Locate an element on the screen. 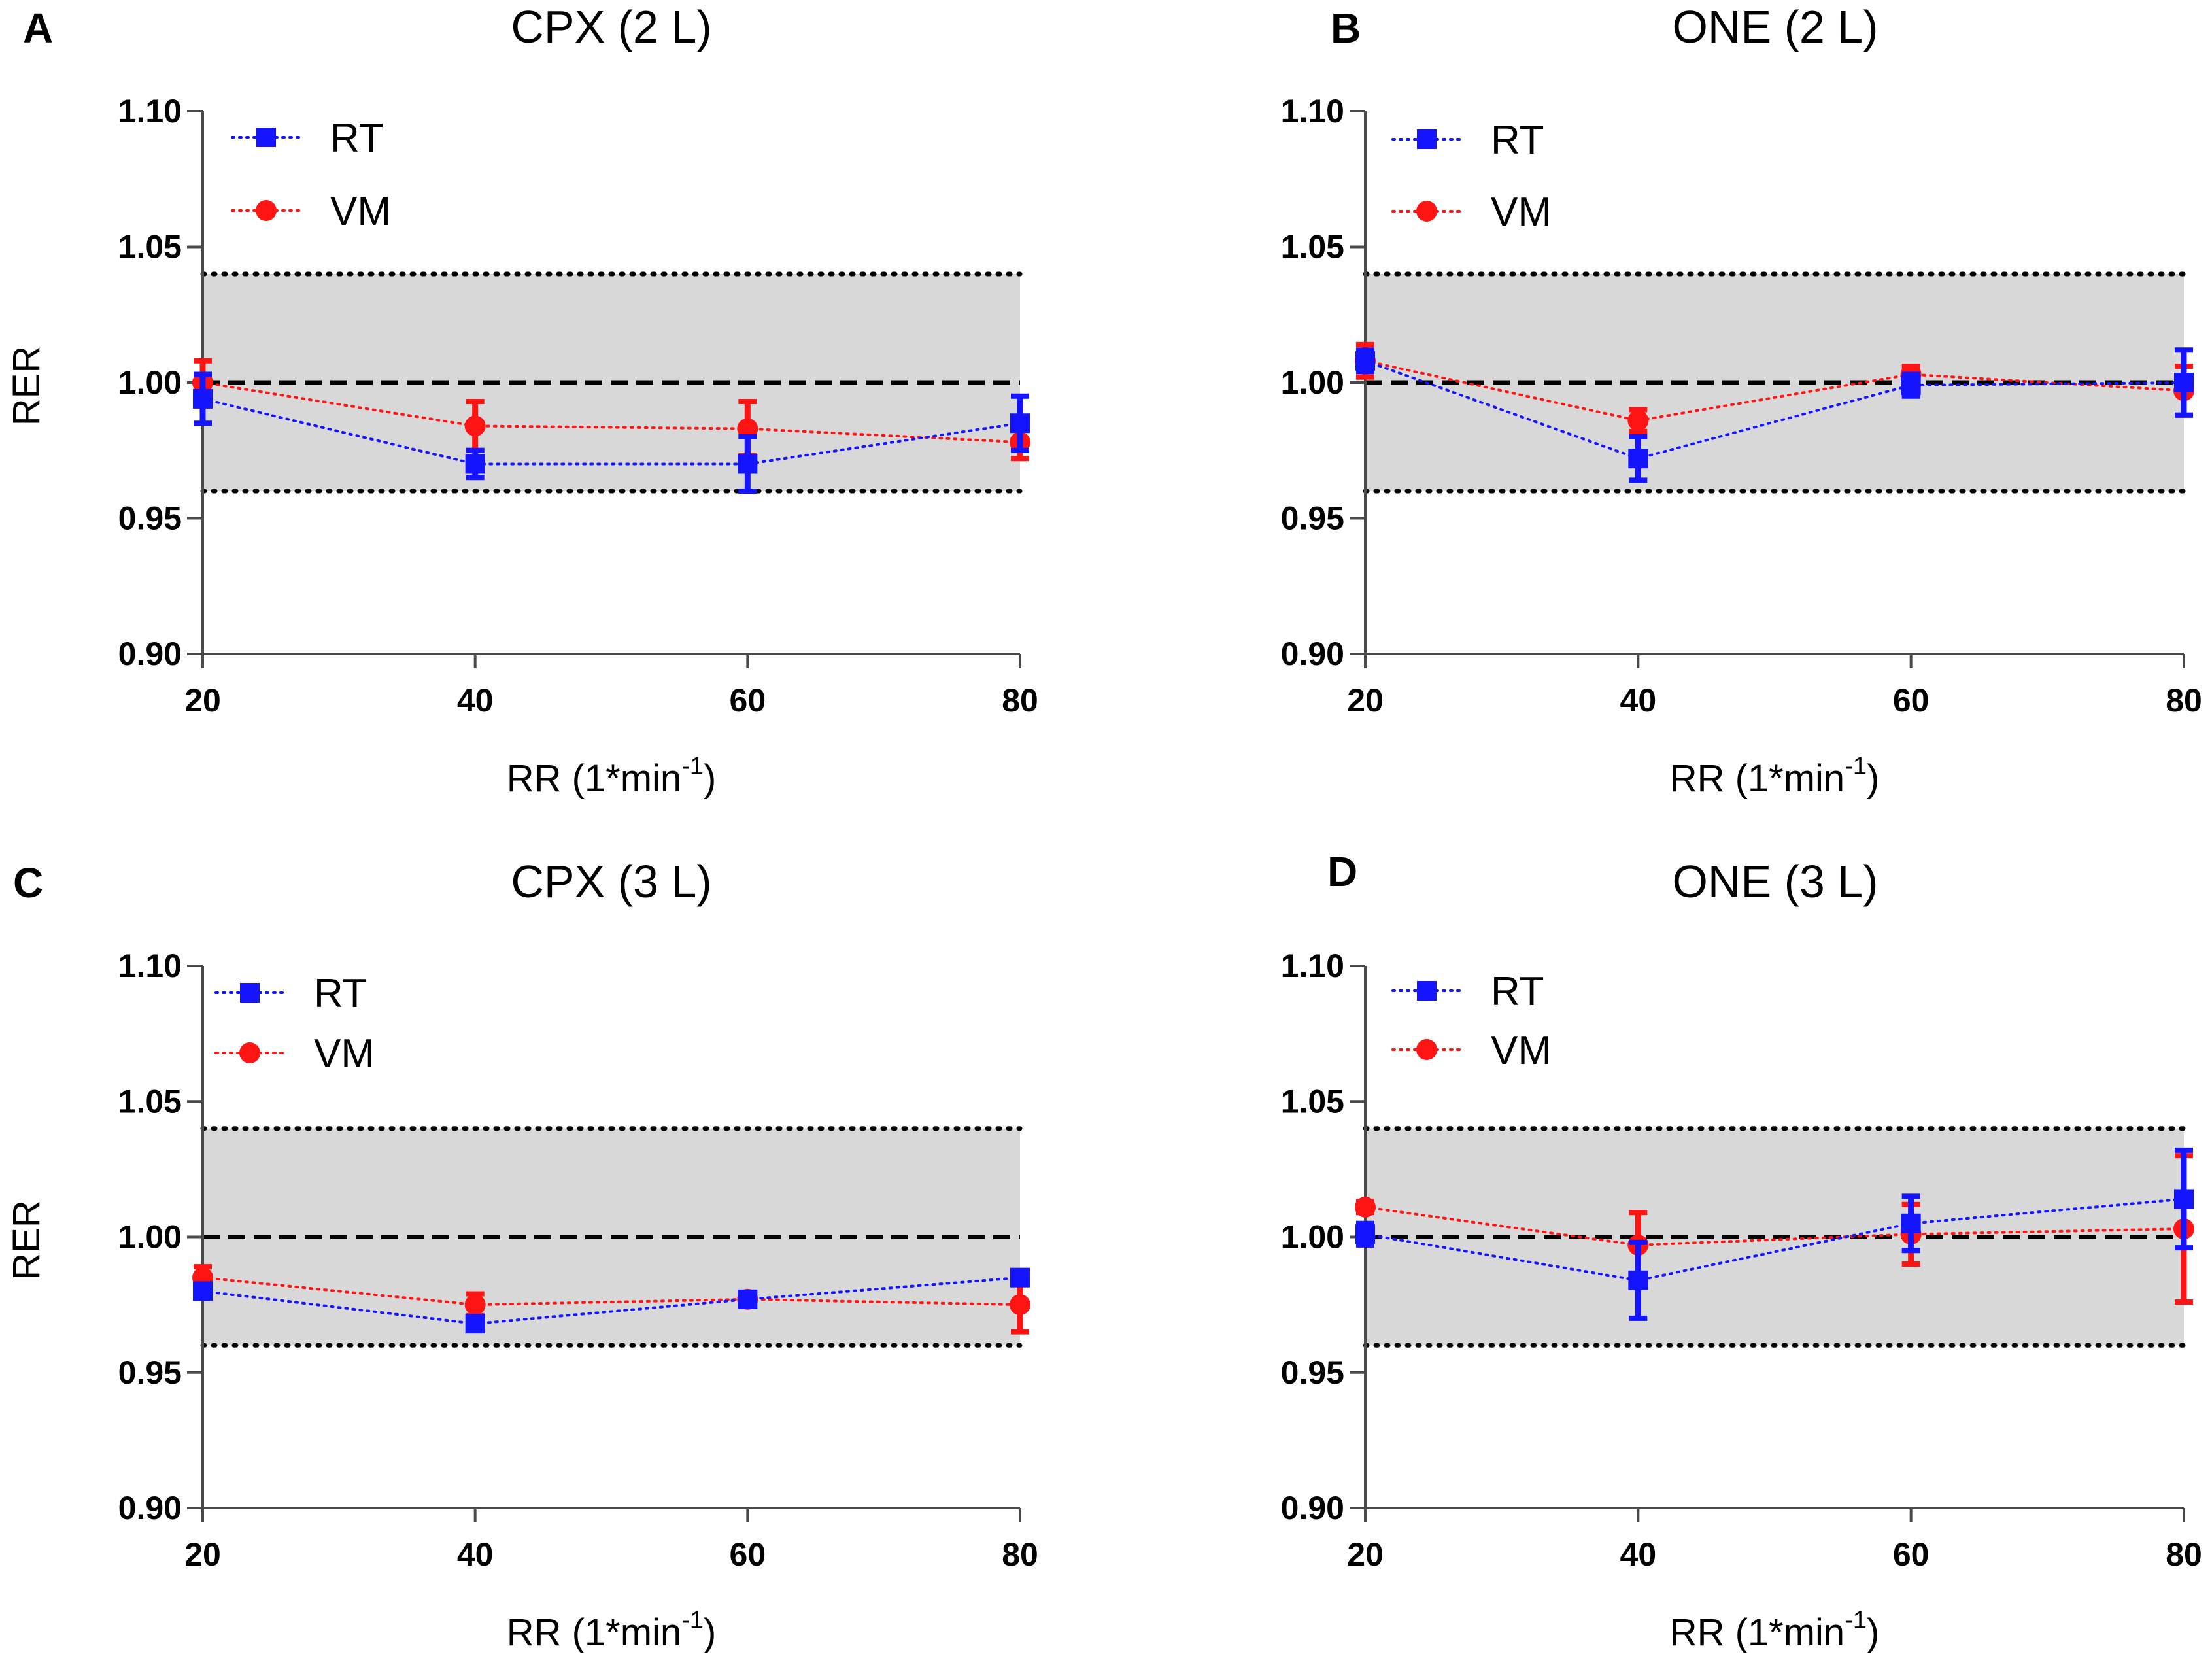 This screenshot has height=1663, width=2212. panel-c-ytick-label: 1.10 is located at coordinates (150, 966).